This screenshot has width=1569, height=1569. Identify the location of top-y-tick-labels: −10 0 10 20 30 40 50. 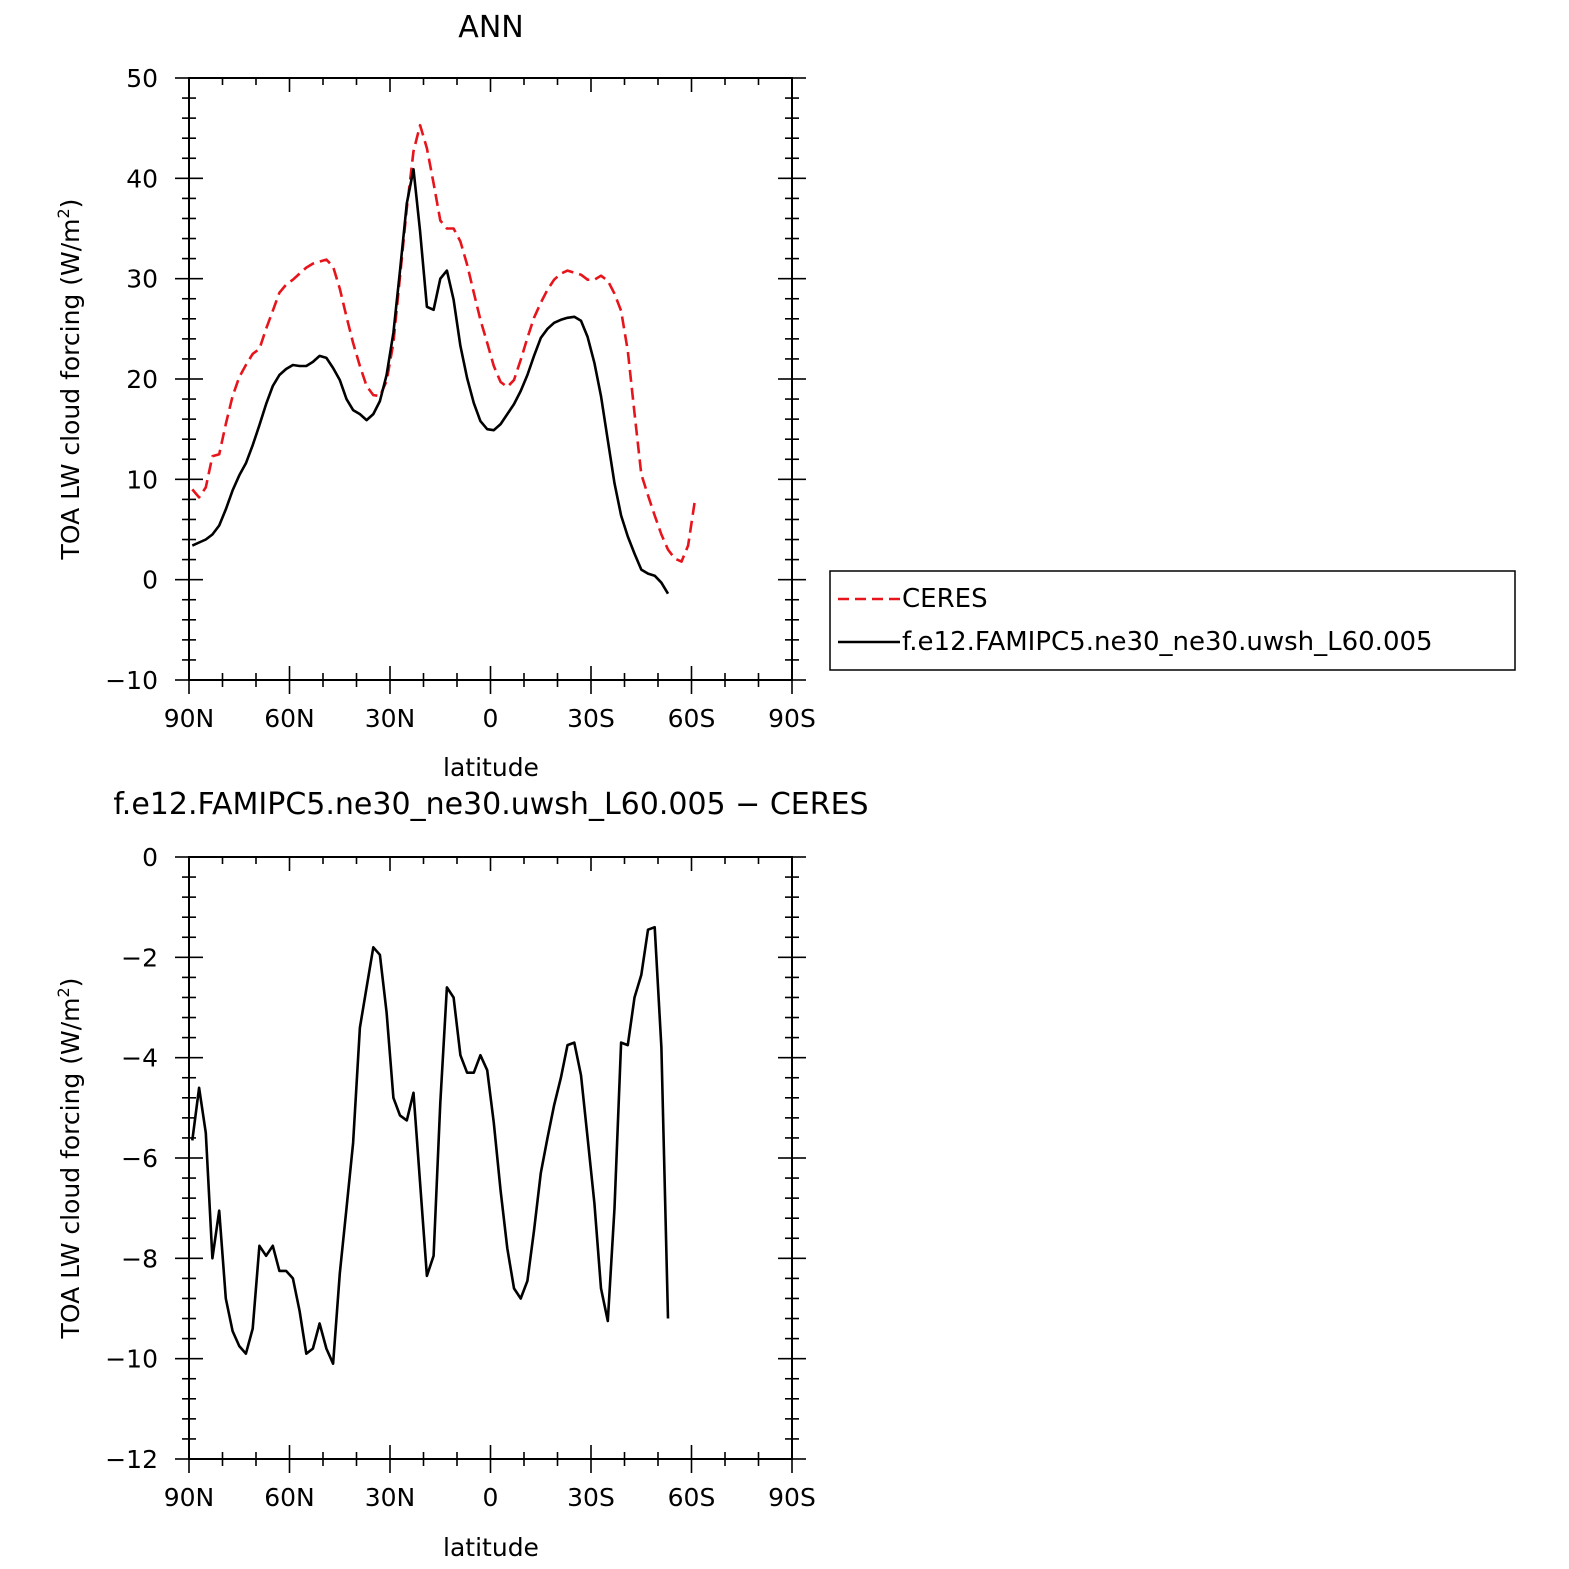
(131, 379).